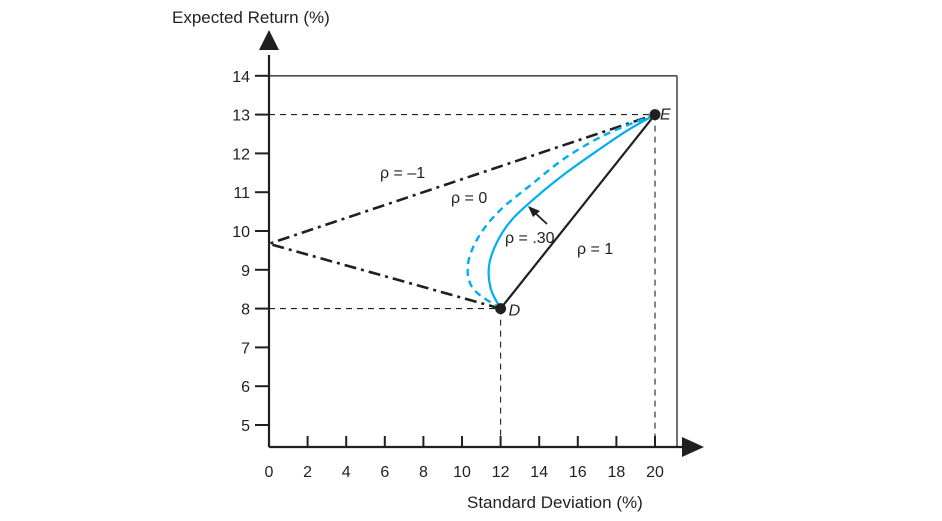 The height and width of the screenshot is (521, 942). Describe the element at coordinates (245, 271) in the screenshot. I see `y-tick-label-9: 9` at that location.